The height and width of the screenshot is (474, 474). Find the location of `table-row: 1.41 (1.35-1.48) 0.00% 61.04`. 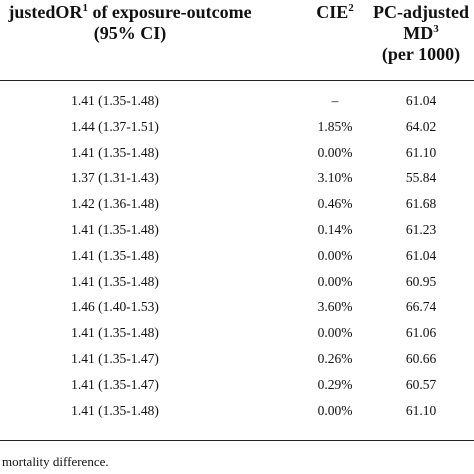

table-row: 1.41 (1.35-1.48) 0.00% 61.04 is located at coordinates (237, 256).